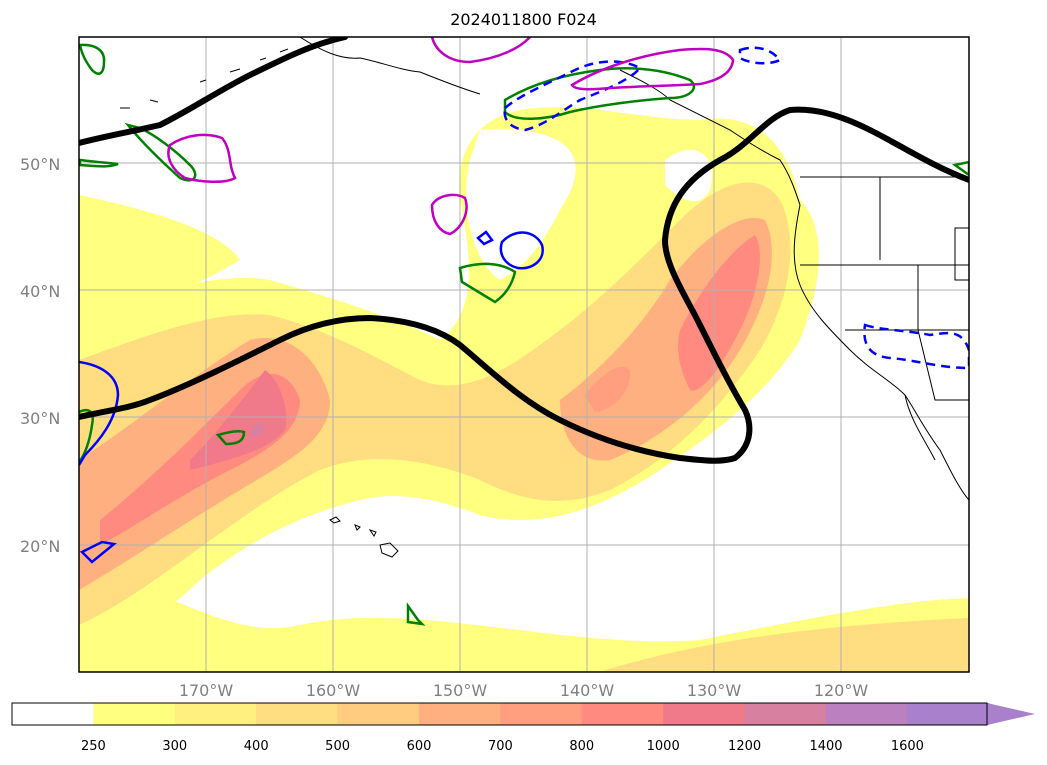  What do you see at coordinates (487, 283) in the screenshot?
I see `green-contour-central` at bounding box center [487, 283].